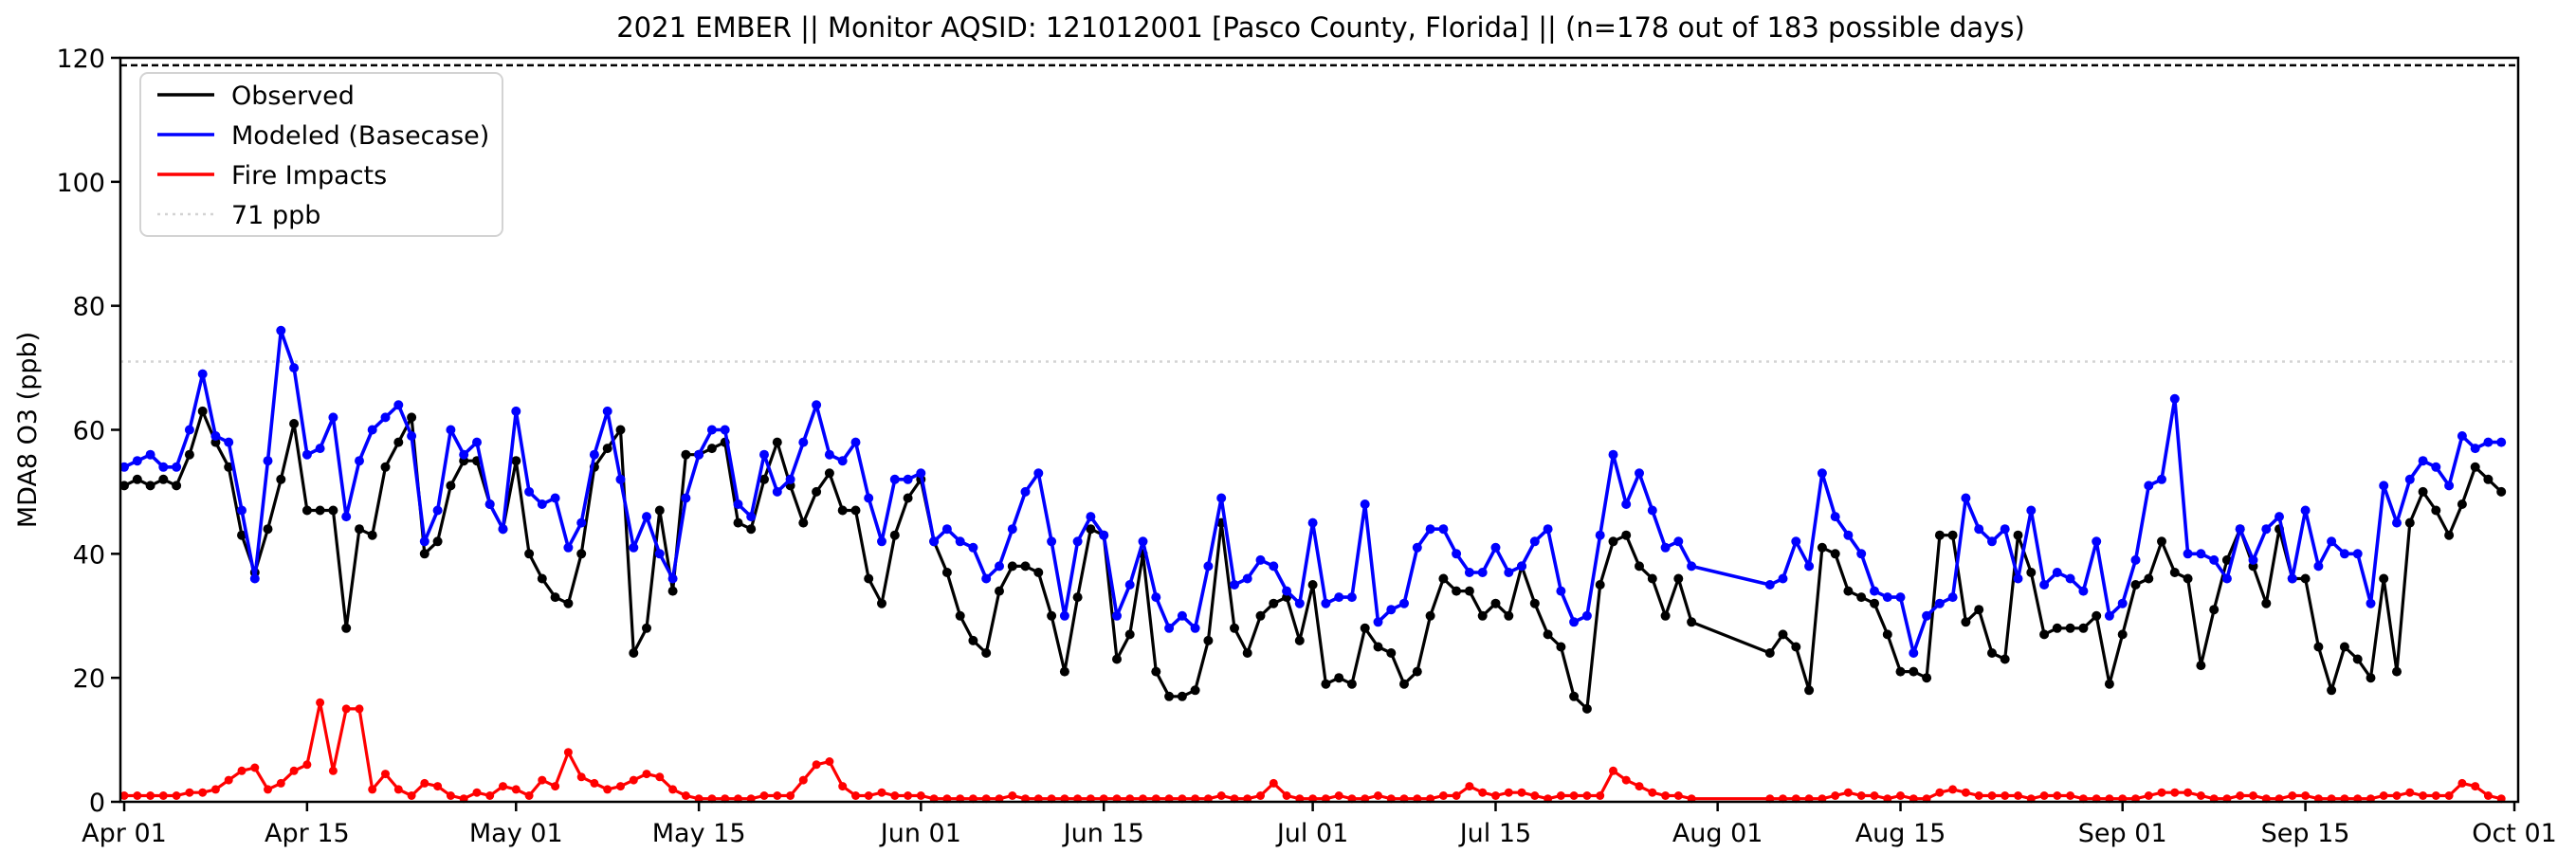 This screenshot has height=853, width=2576. I want to click on legend-box, so click(321, 154).